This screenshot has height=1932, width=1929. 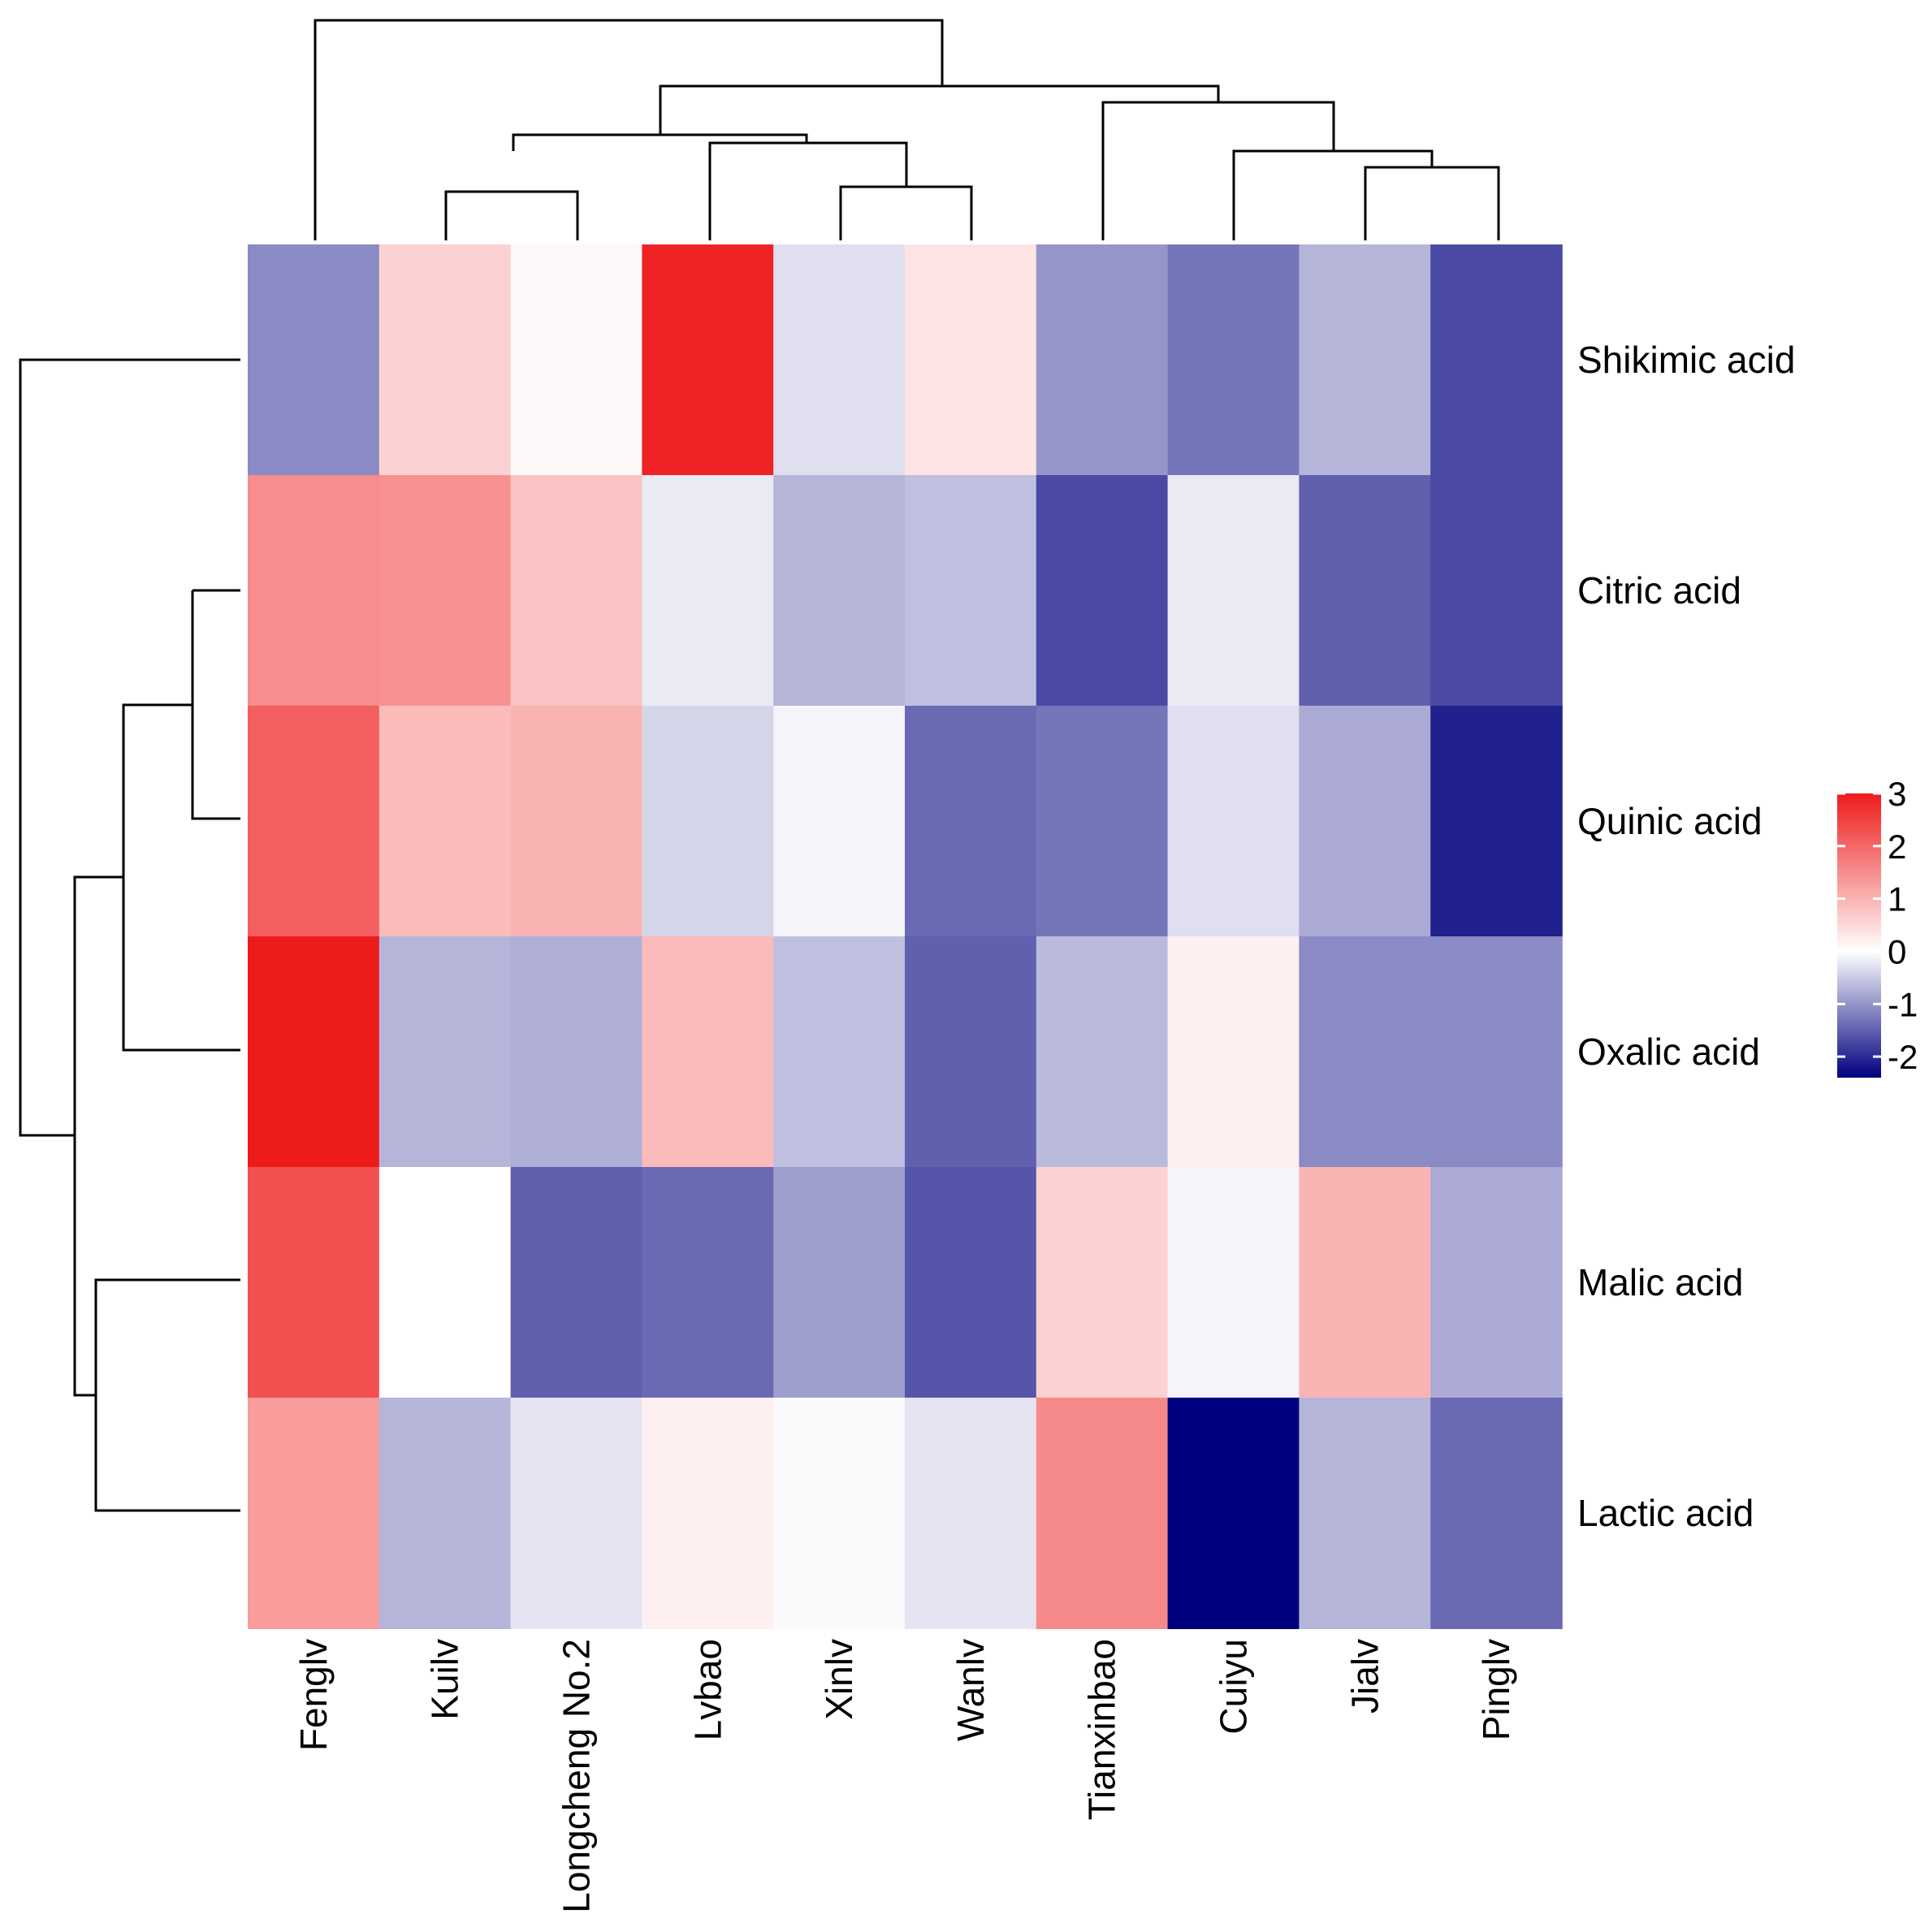 I want to click on legend-ticks: 3 2 1 0 -1 -2, so click(x=1877, y=926).